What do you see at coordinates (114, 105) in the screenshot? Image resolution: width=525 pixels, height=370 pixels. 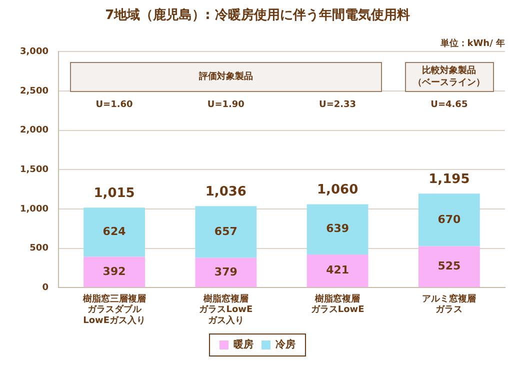 I see `annotation: U=1.60` at bounding box center [114, 105].